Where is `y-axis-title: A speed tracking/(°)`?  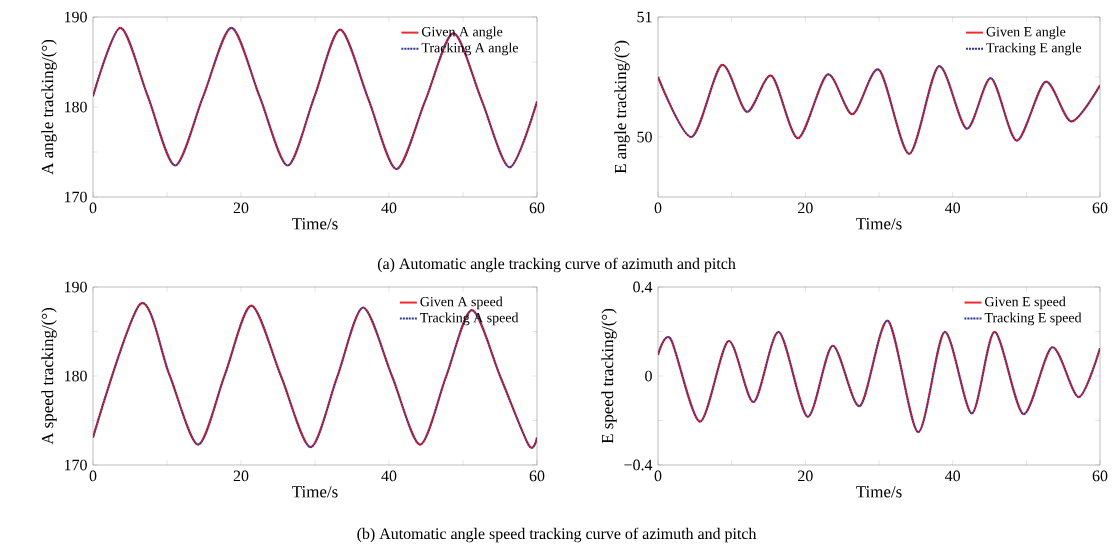 y-axis-title: A speed tracking/(°) is located at coordinates (49, 376).